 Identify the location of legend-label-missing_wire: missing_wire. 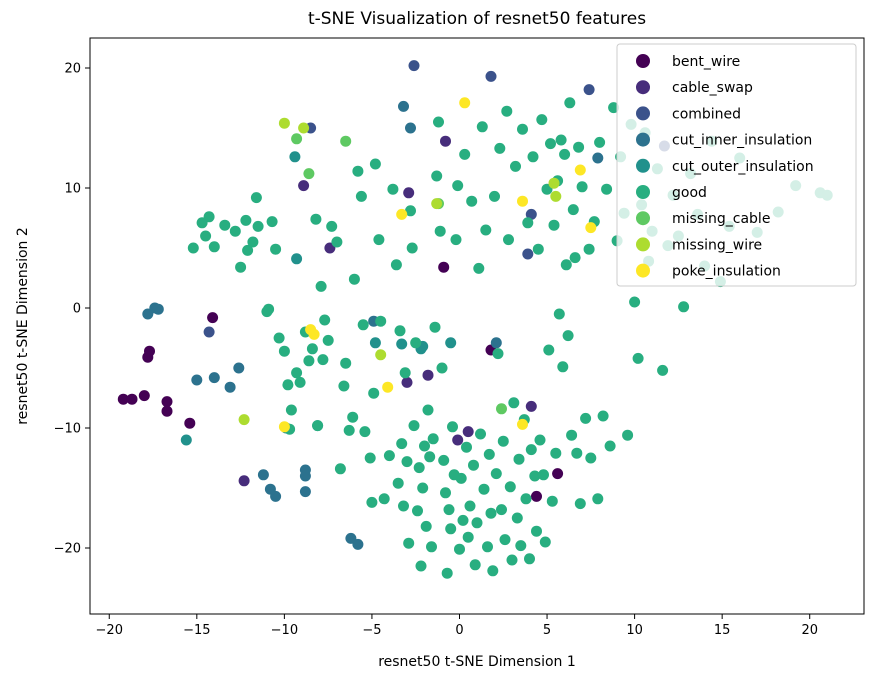
(717, 245).